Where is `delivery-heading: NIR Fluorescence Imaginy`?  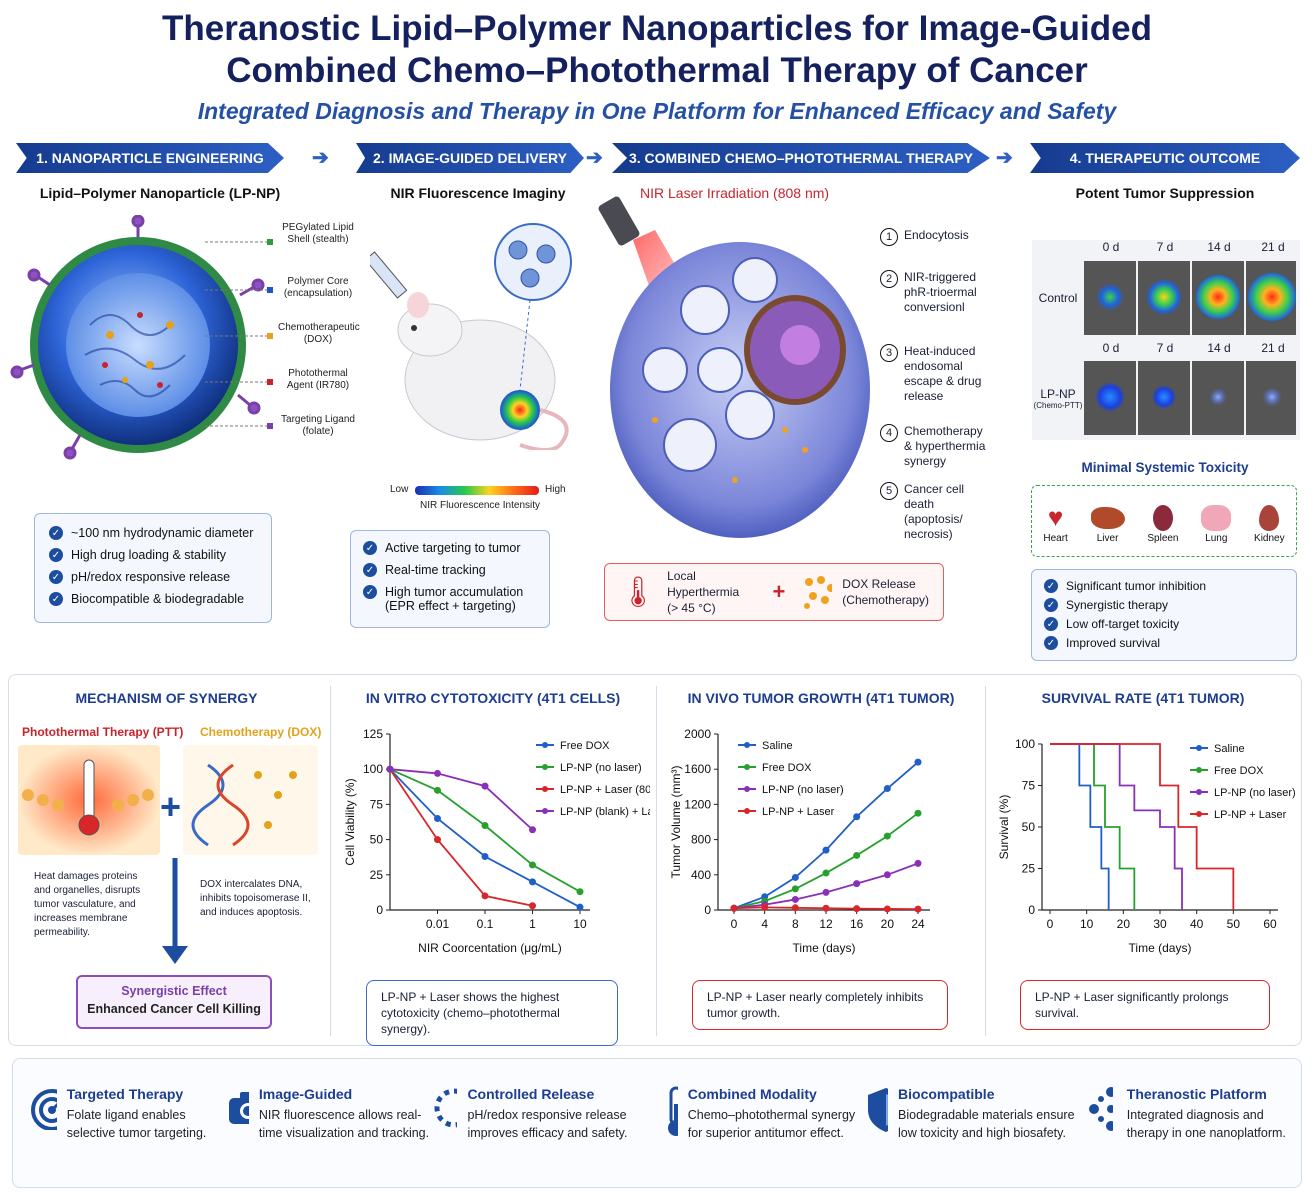 delivery-heading: NIR Fluorescence Imaginy is located at coordinates (478, 193).